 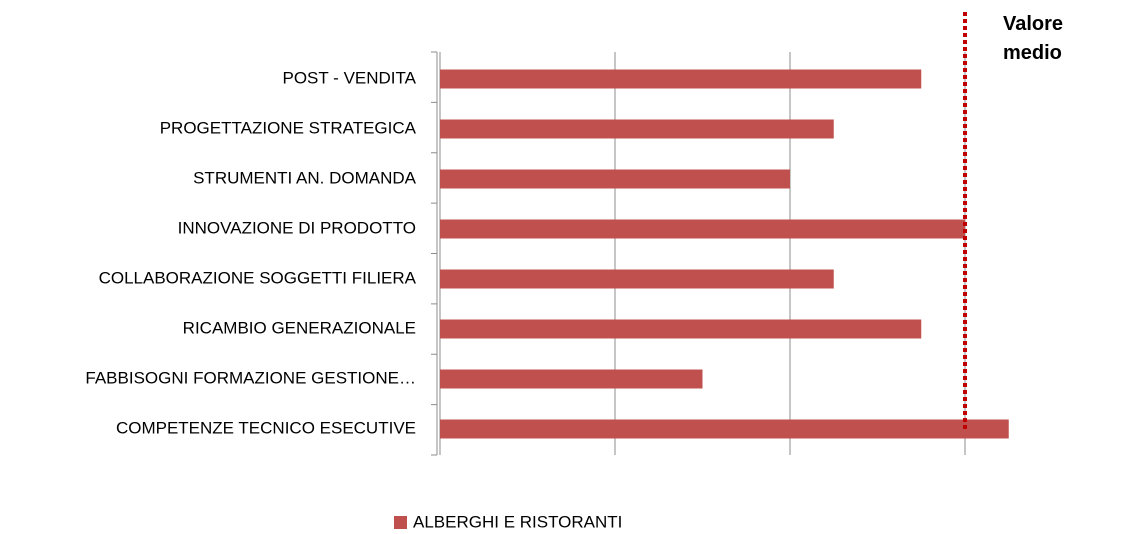 What do you see at coordinates (400, 522) in the screenshot?
I see `legend-swatch` at bounding box center [400, 522].